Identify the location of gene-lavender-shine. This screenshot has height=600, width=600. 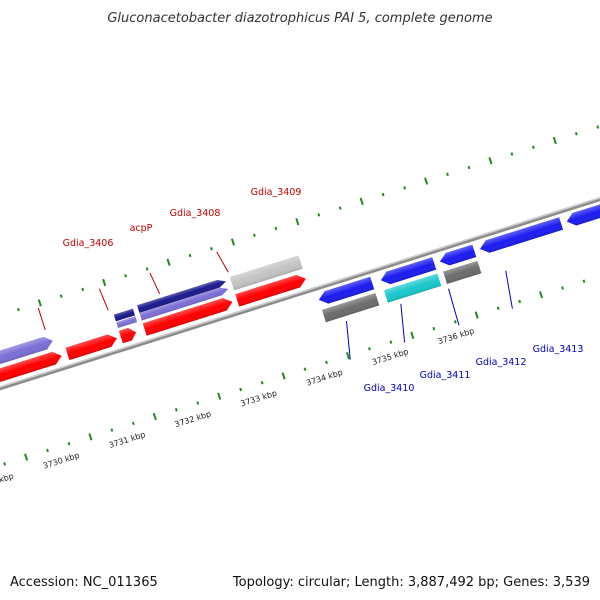
(26, 352).